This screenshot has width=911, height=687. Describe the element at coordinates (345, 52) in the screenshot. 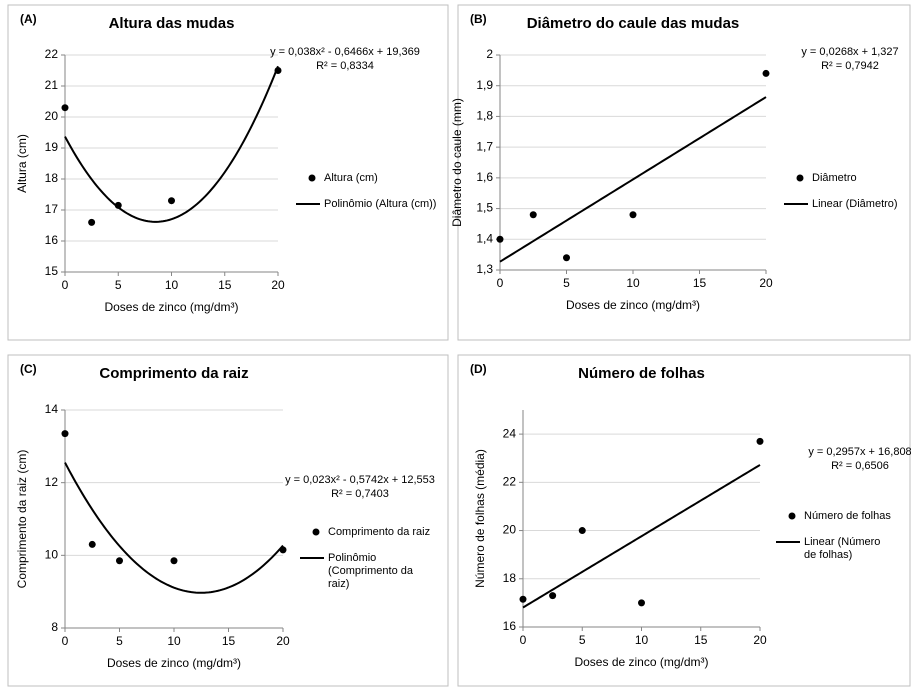

I see `trend-equation: y = 0,038x² - 0,6466x + 19,369` at that location.